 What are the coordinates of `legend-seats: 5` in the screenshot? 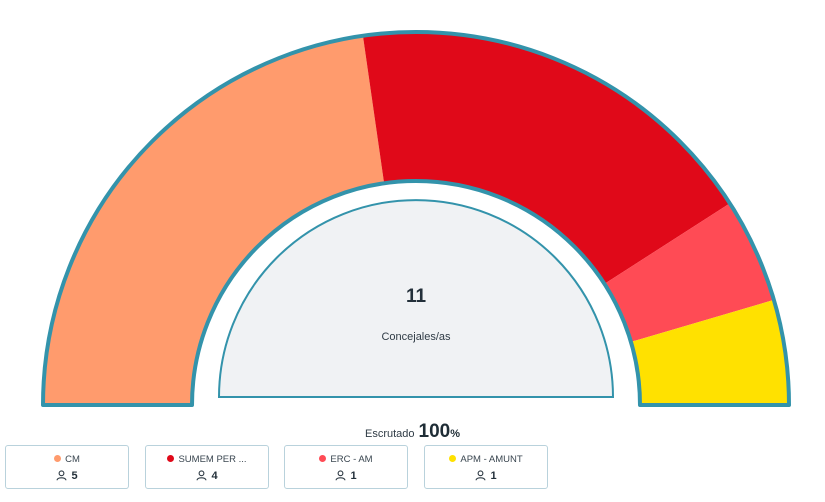 It's located at (67, 476).